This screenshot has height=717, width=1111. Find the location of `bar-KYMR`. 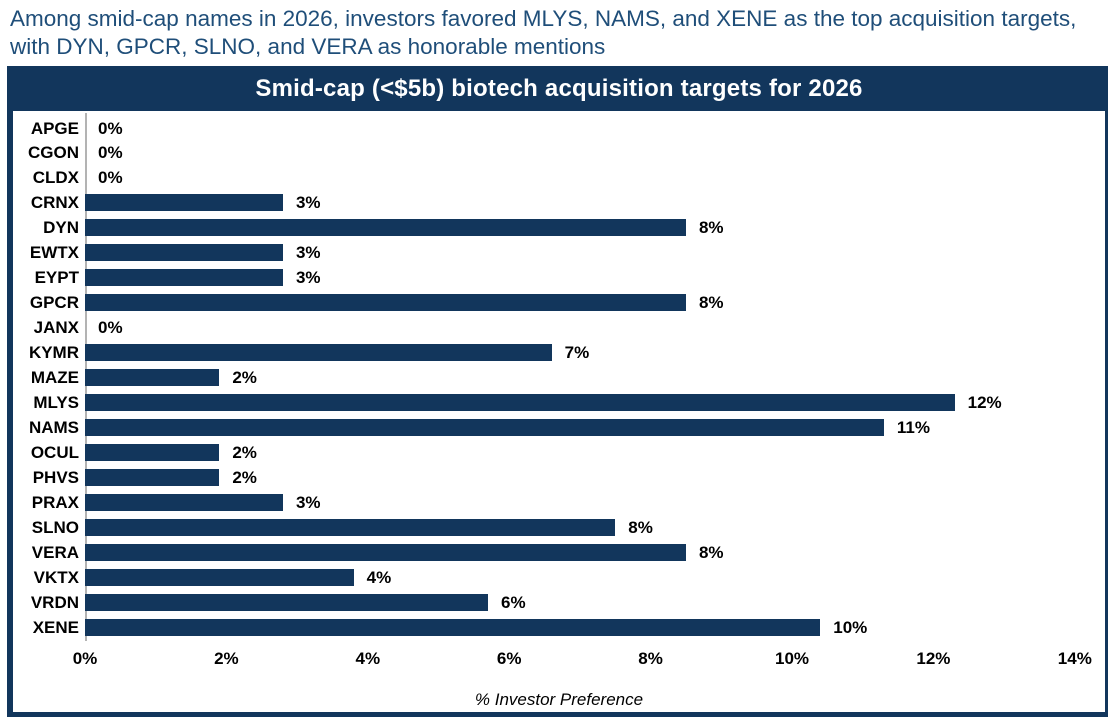

bar-KYMR is located at coordinates (318, 353).